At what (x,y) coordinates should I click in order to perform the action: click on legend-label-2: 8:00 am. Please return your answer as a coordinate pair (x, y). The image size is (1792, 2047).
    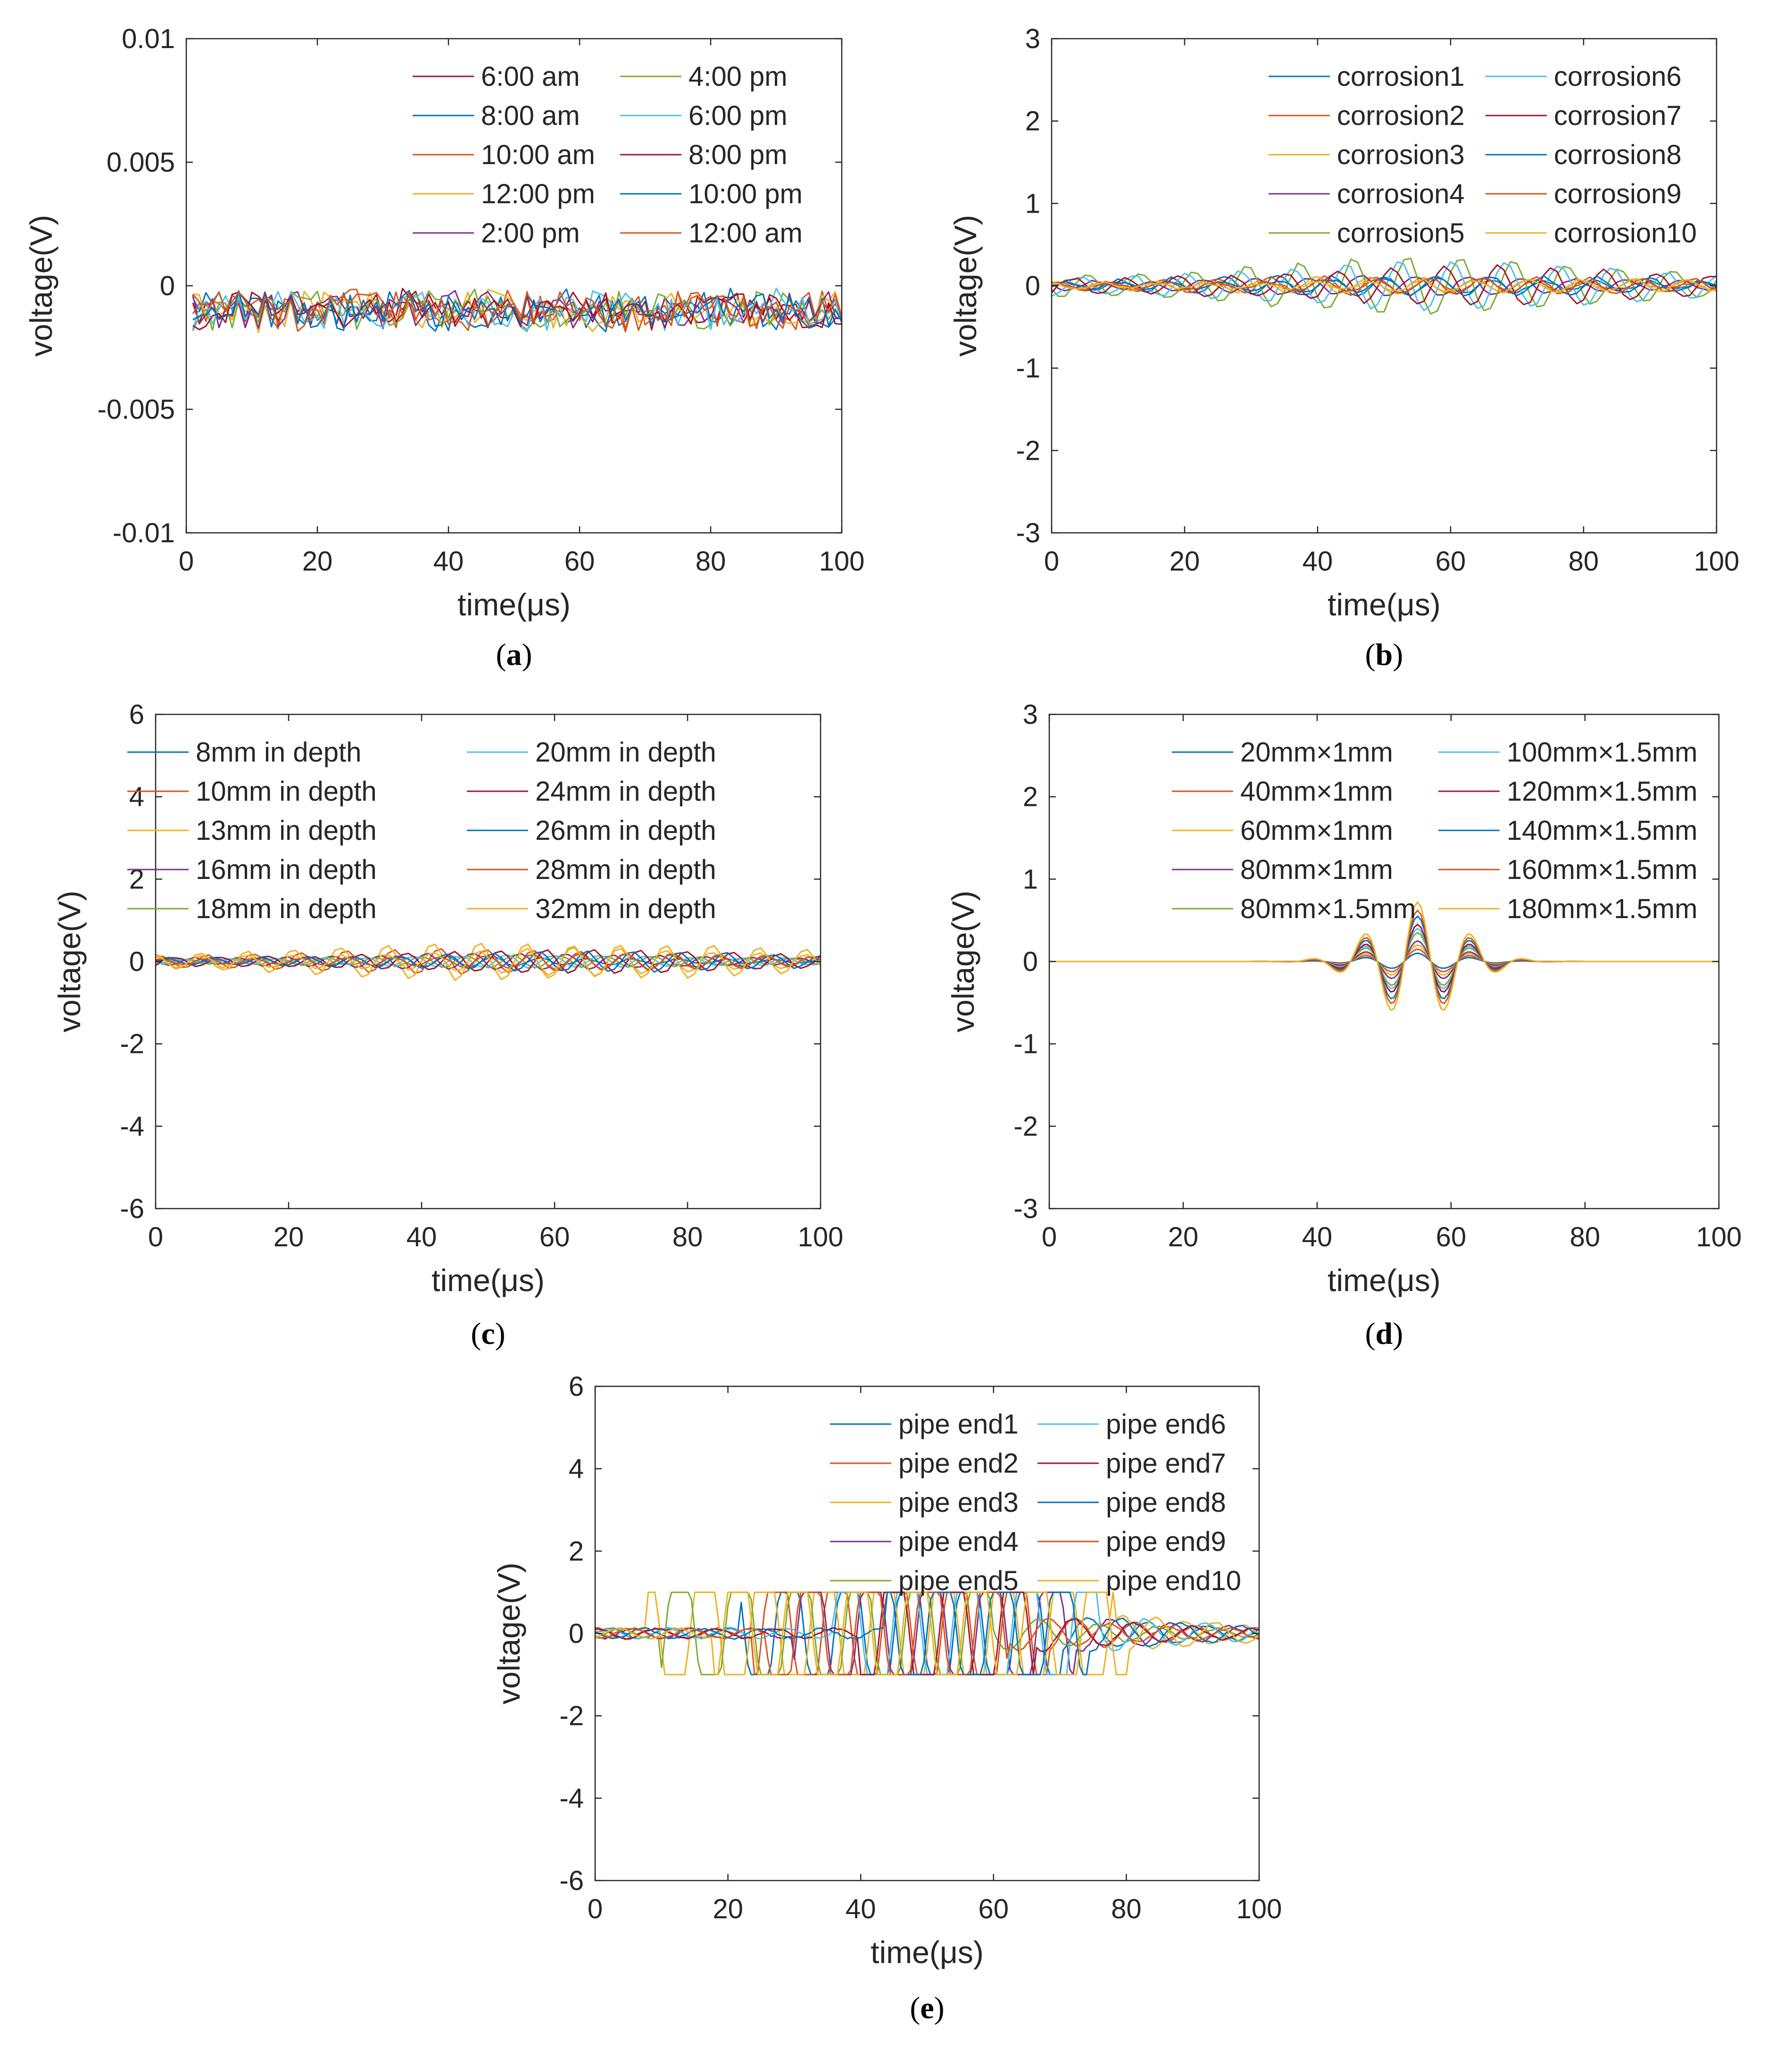
    Looking at the image, I should click on (530, 115).